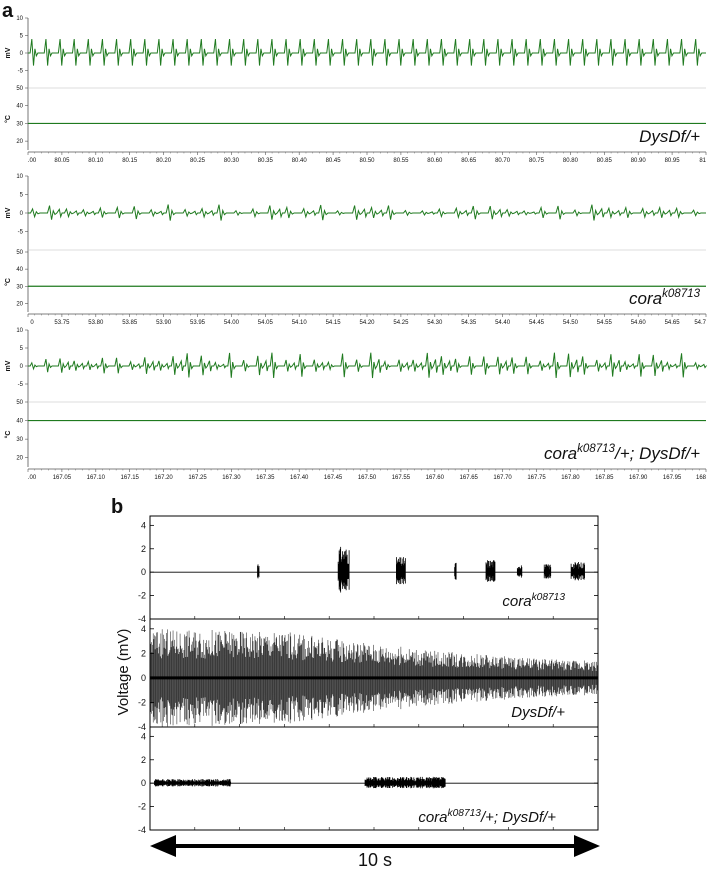  Describe the element at coordinates (143, 760) in the screenshot. I see `y-tick-label: 2` at that location.